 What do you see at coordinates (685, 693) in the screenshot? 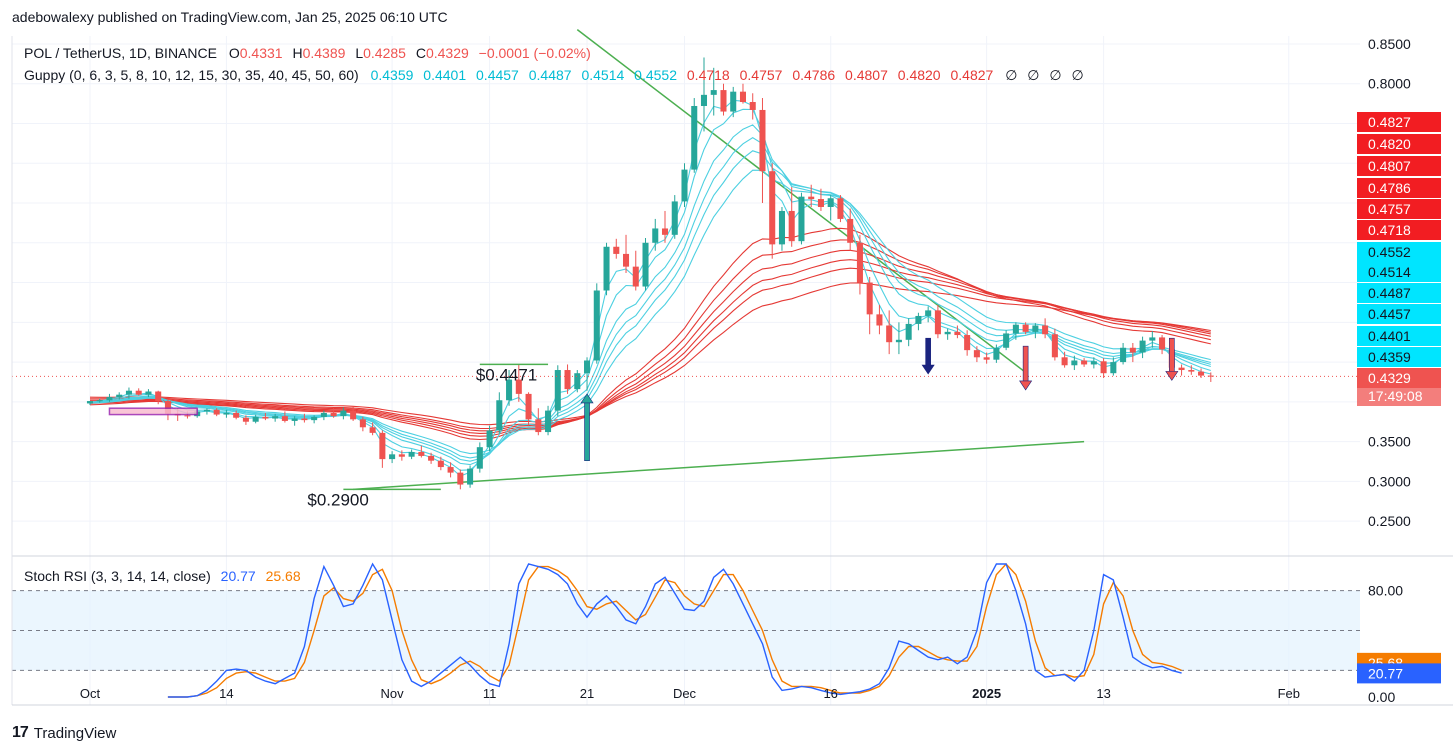
I see `time-tick-label: Dec` at bounding box center [685, 693].